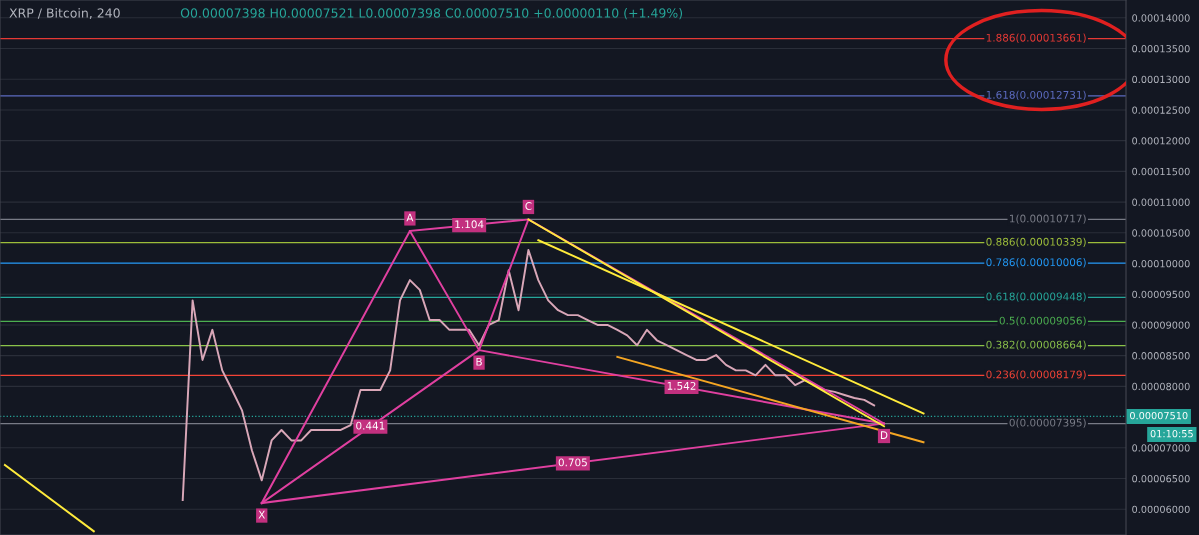 This screenshot has height=535, width=1199. What do you see at coordinates (1036, 345) in the screenshot?
I see `ref-line-label: 0.382(0.00008664)` at bounding box center [1036, 345].